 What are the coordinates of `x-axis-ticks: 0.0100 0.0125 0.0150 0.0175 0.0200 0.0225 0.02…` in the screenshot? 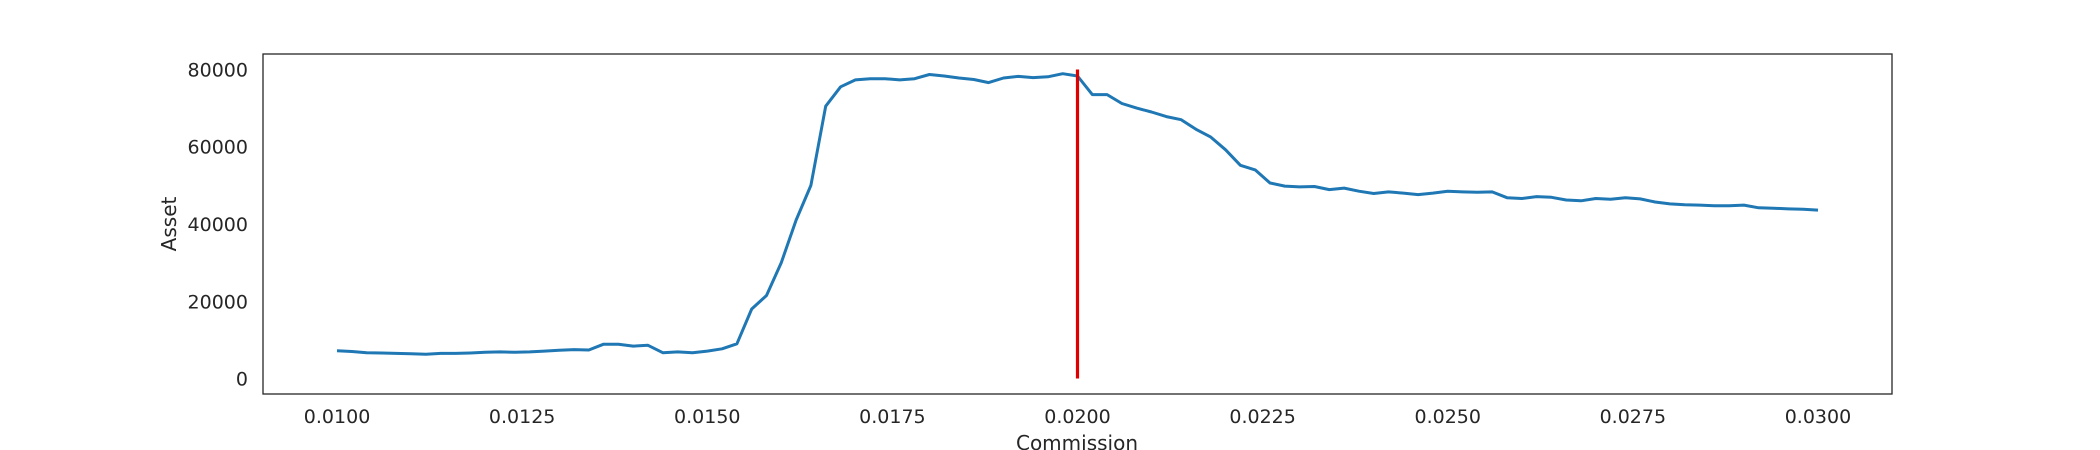 It's located at (1077, 417).